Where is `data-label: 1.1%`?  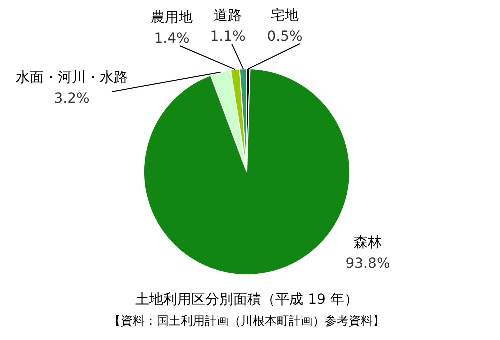
data-label: 1.1% is located at coordinates (228, 37).